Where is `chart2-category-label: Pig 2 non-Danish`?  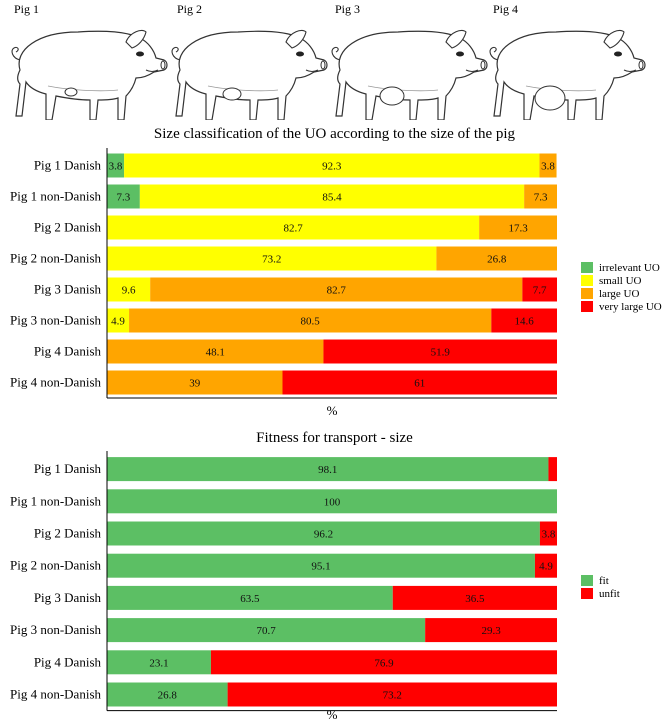
chart2-category-label: Pig 2 non-Danish is located at coordinates (56, 565).